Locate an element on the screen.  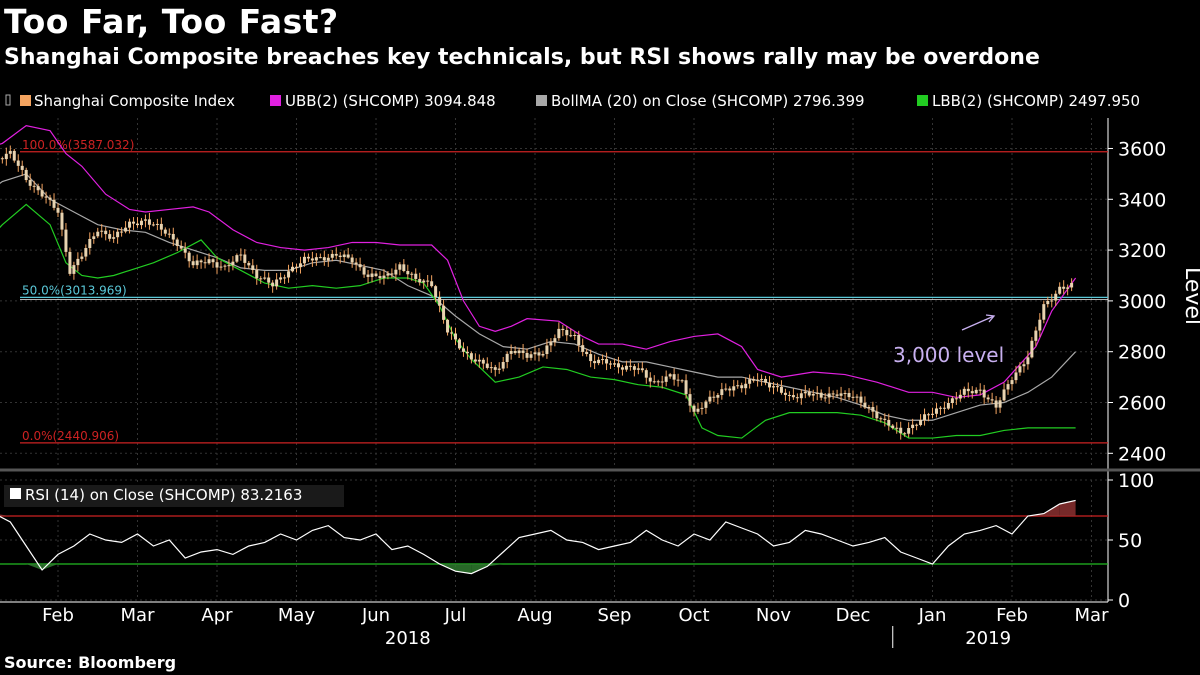
rsi-legend-swatch is located at coordinates (15, 493).